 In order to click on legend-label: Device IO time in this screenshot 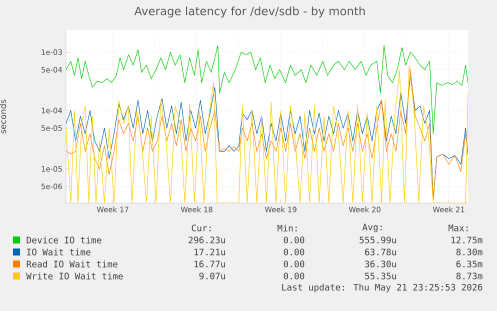, I will do `click(64, 240)`.